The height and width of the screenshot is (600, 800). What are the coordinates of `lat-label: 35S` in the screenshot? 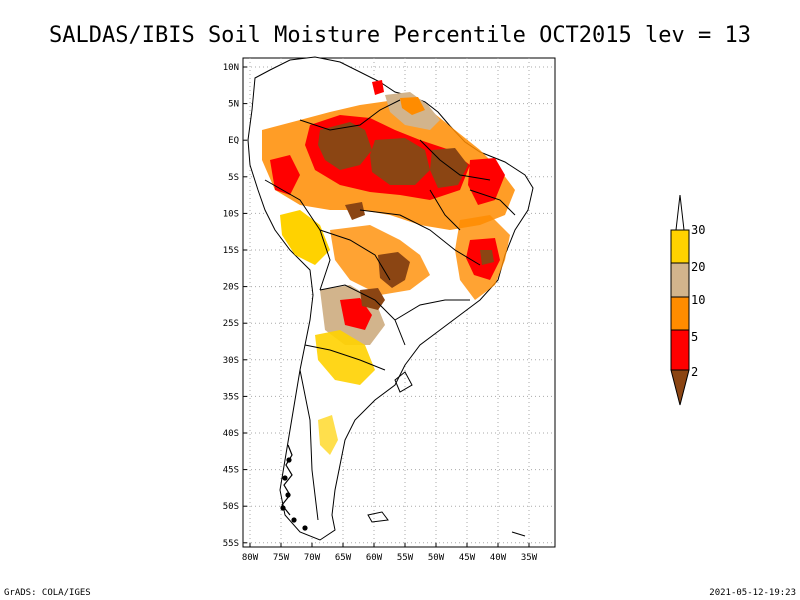 It's located at (231, 397).